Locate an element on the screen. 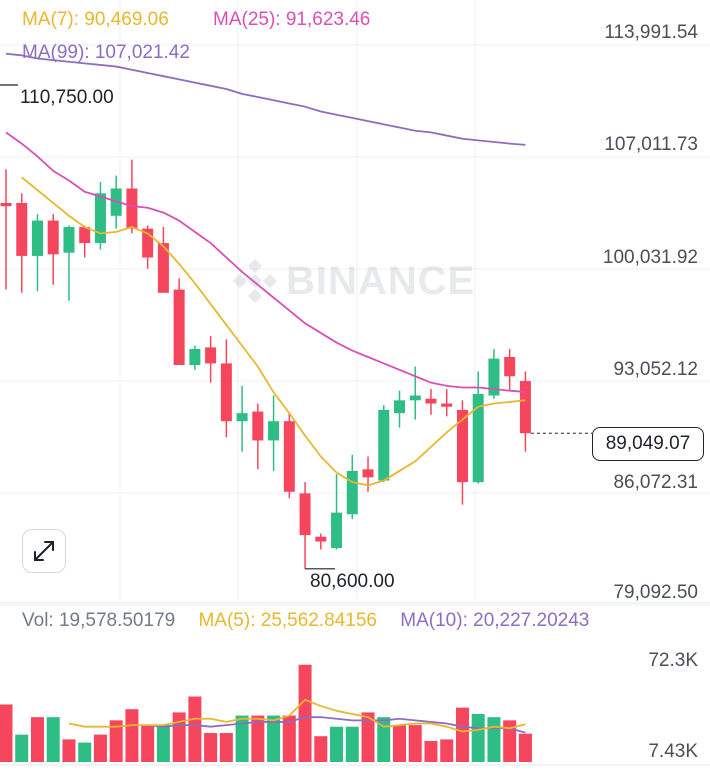 The image size is (710, 775). vol-label: Vol: 19,578.50179 is located at coordinates (99, 620).